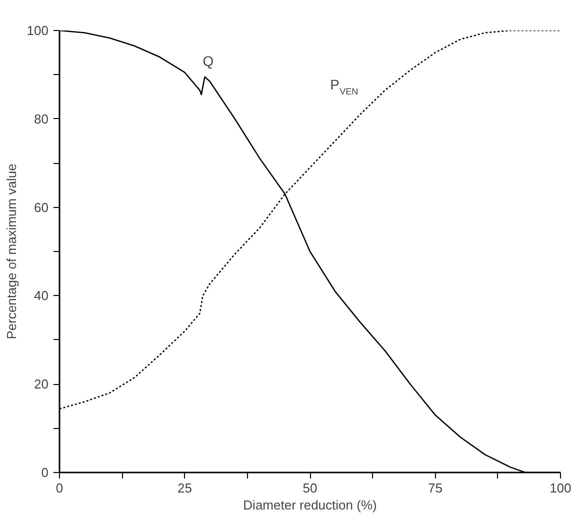 This screenshot has width=585, height=515. What do you see at coordinates (41, 118) in the screenshot?
I see `y-tick-label: 80` at bounding box center [41, 118].